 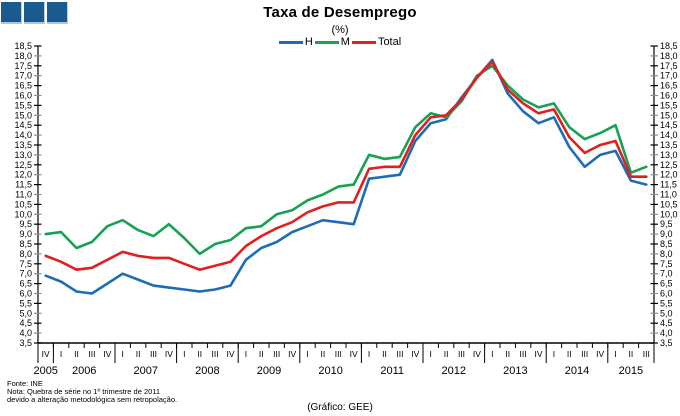 I want to click on x-year-label: 2006, so click(x=84, y=371).